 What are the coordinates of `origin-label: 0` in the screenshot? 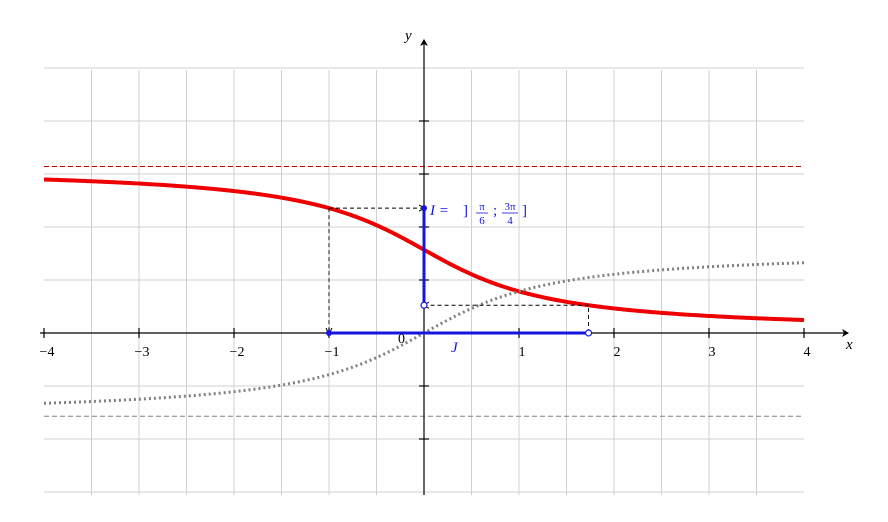 It's located at (401, 339).